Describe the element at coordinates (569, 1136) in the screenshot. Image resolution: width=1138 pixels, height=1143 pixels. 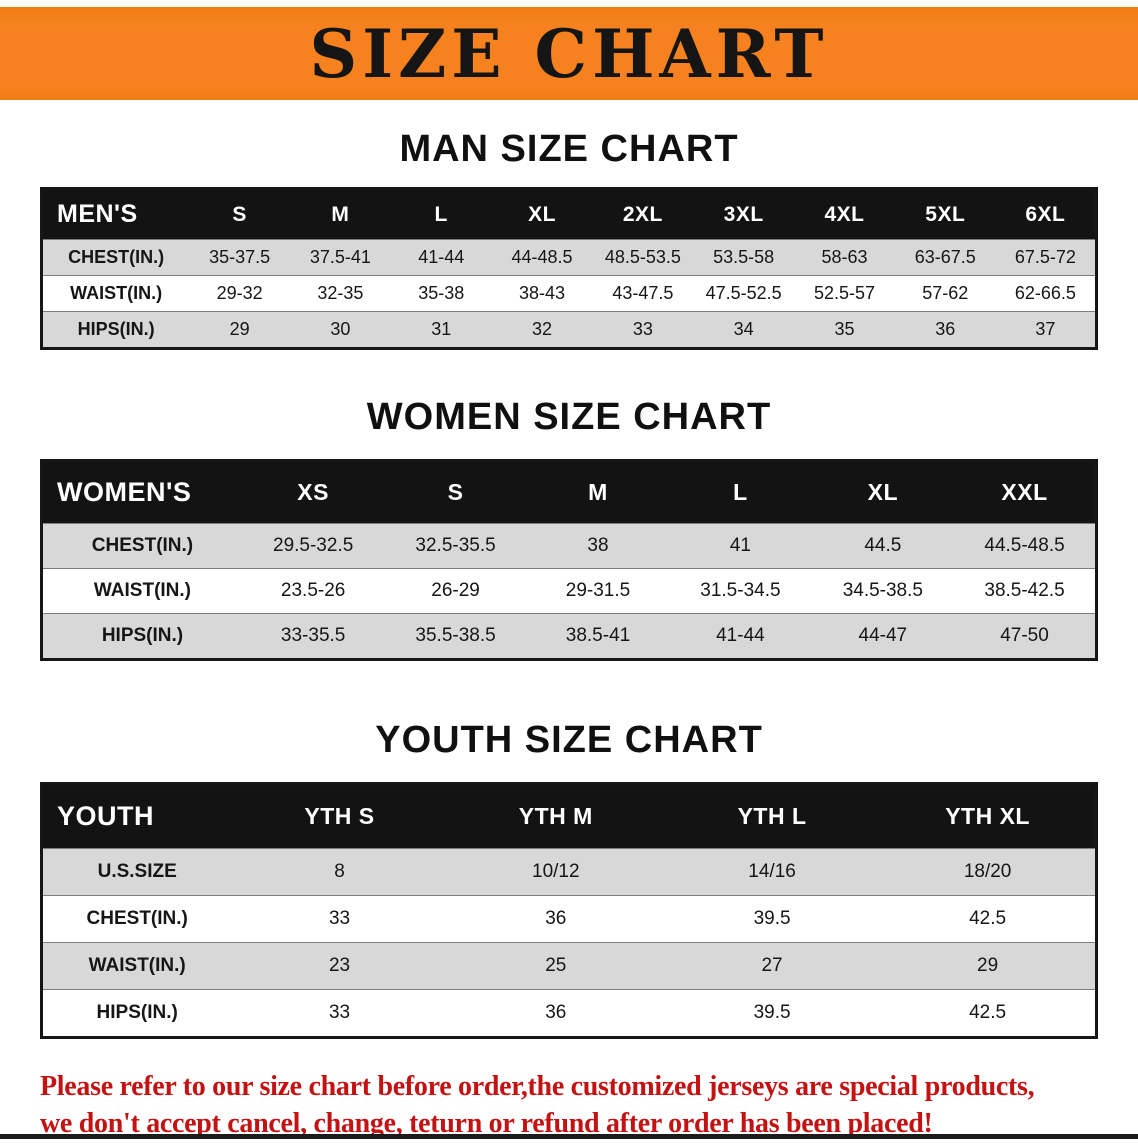
I see `bottom-border-bar` at that location.